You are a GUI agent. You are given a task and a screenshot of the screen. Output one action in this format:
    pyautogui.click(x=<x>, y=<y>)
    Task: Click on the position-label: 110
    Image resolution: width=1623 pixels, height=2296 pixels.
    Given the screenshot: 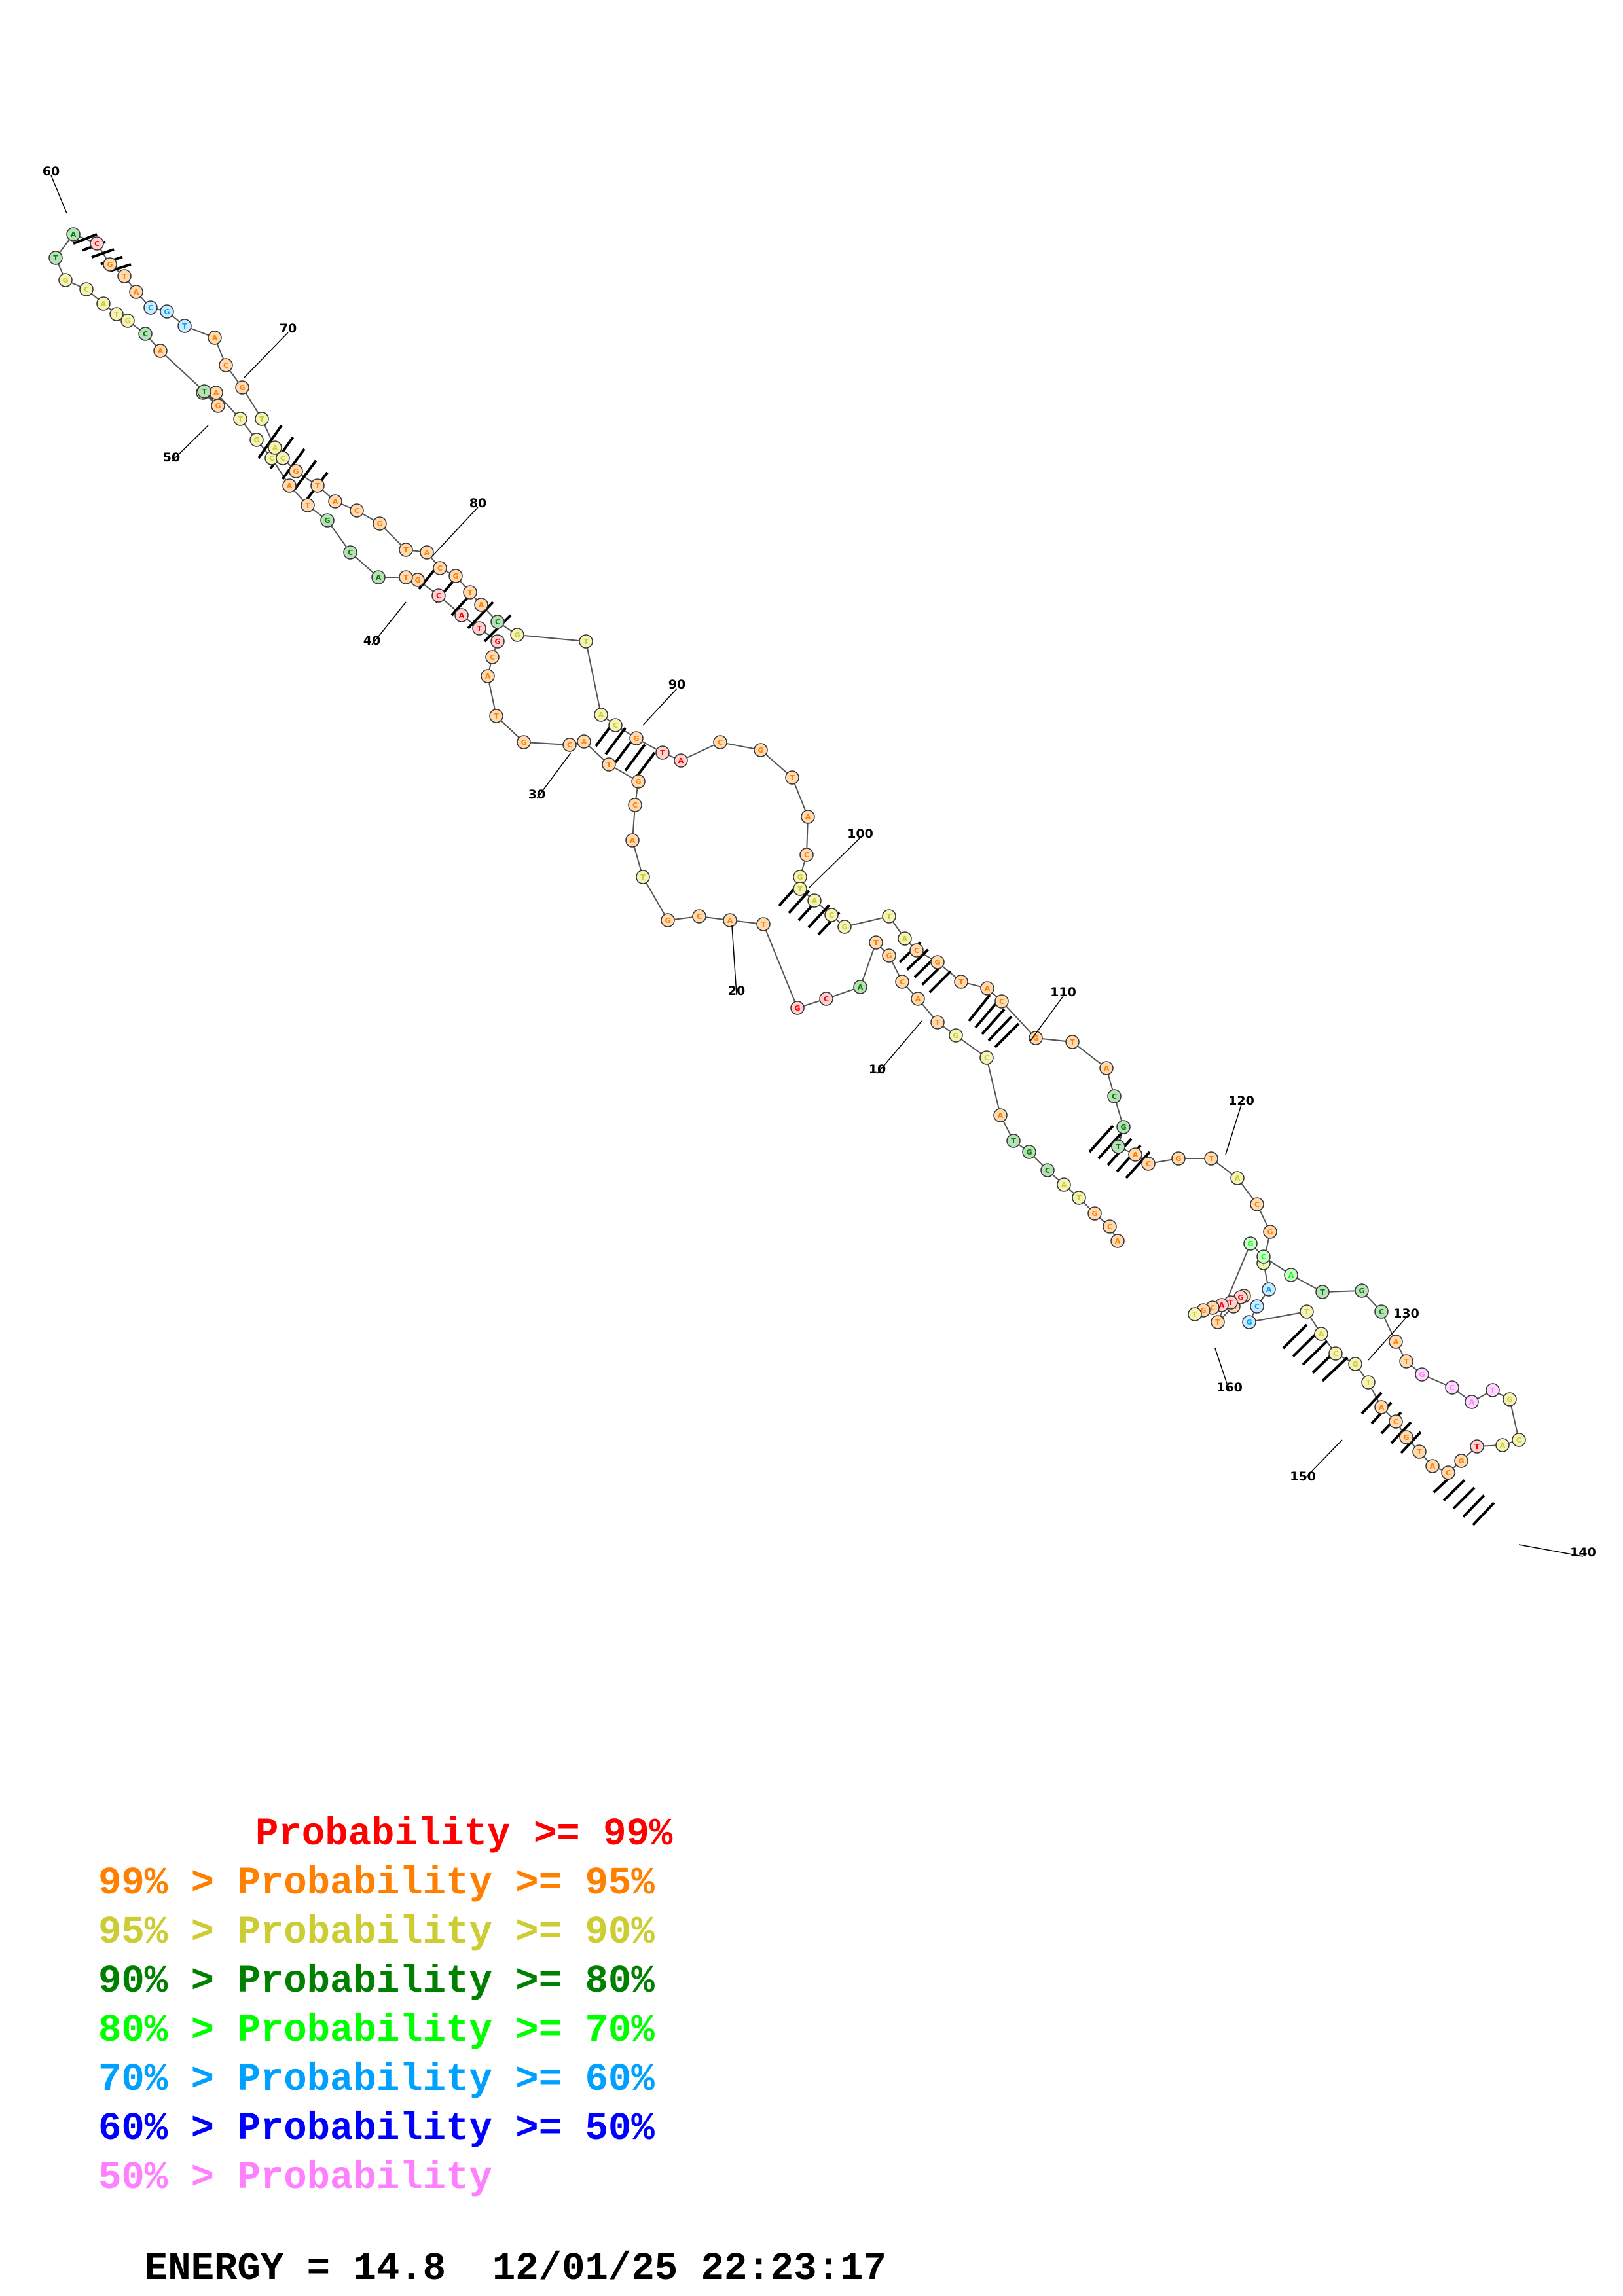 What is the action you would take?
    pyautogui.click(x=1063, y=992)
    